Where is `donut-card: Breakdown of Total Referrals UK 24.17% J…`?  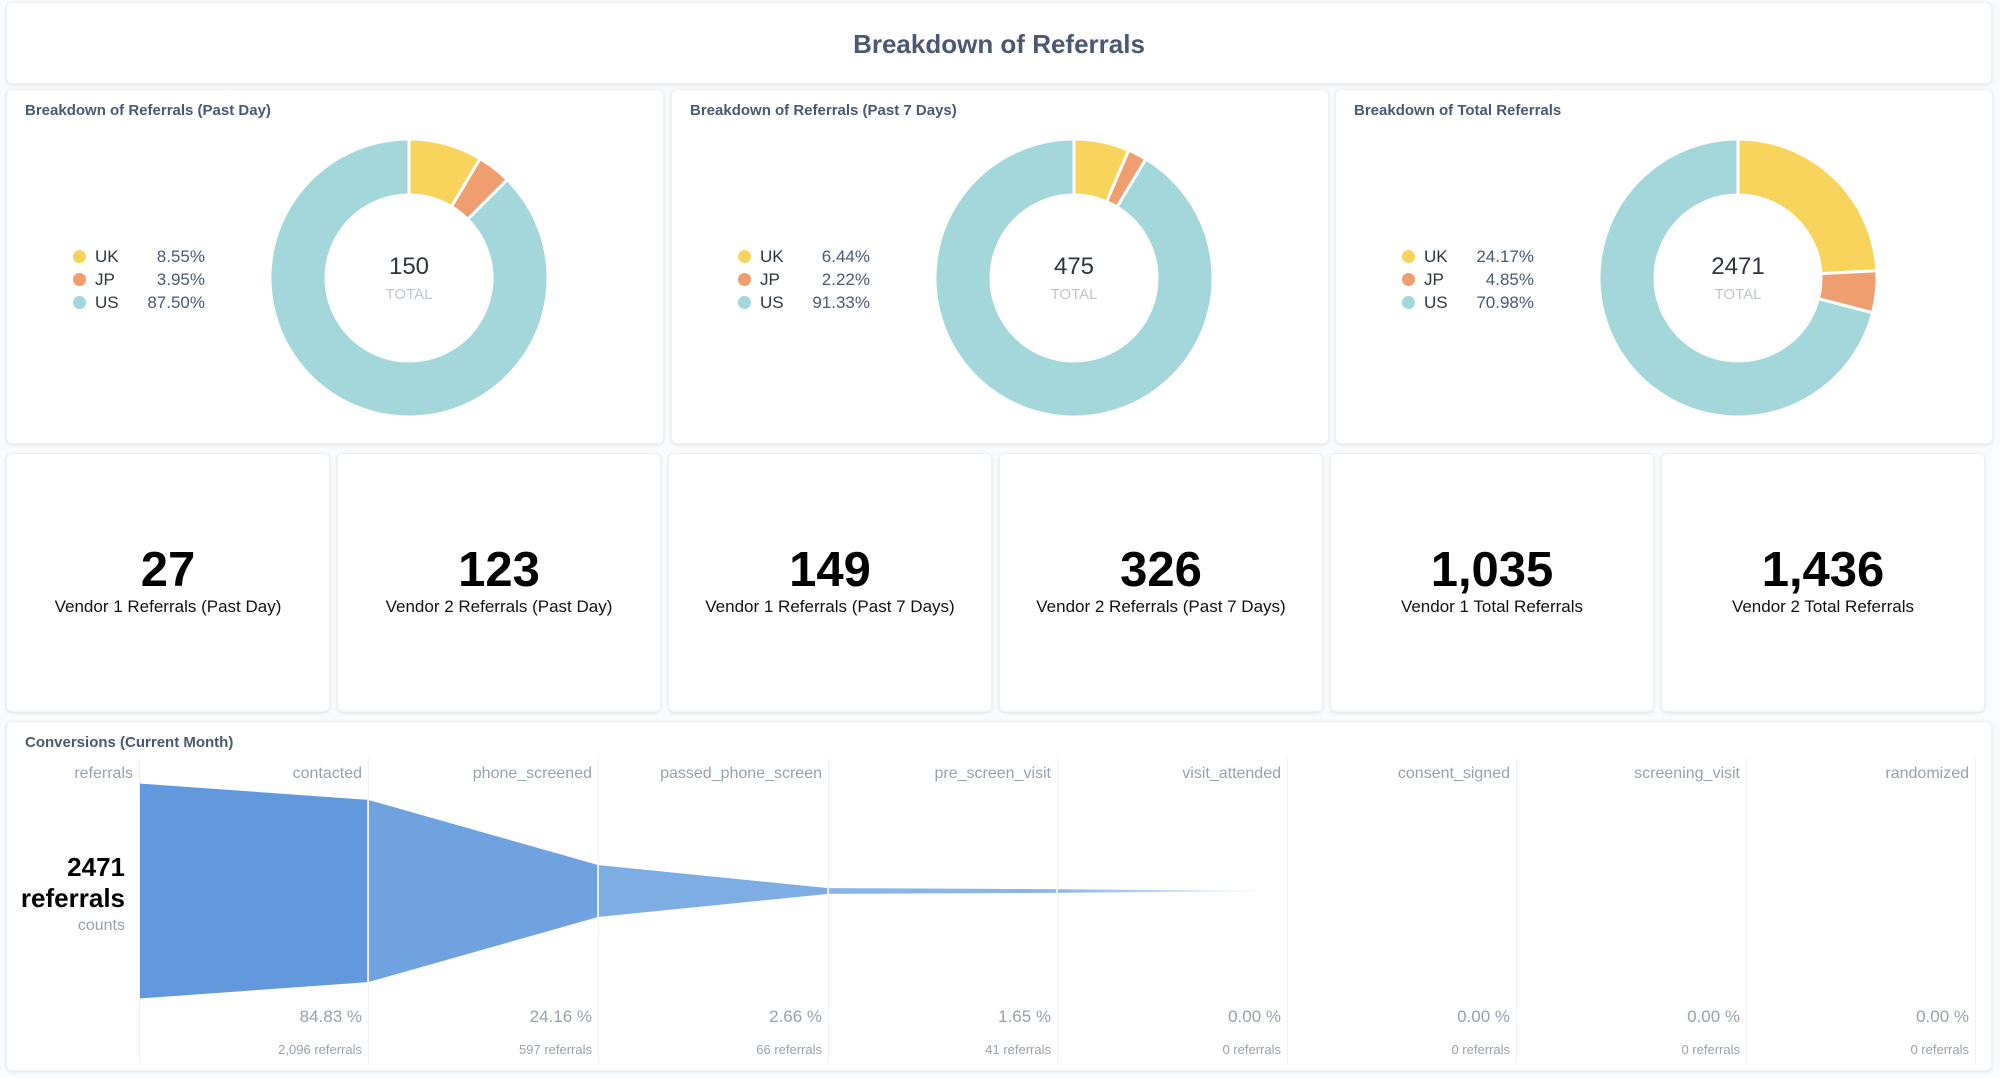 donut-card: Breakdown of Total Referrals UK 24.17% J… is located at coordinates (1664, 266).